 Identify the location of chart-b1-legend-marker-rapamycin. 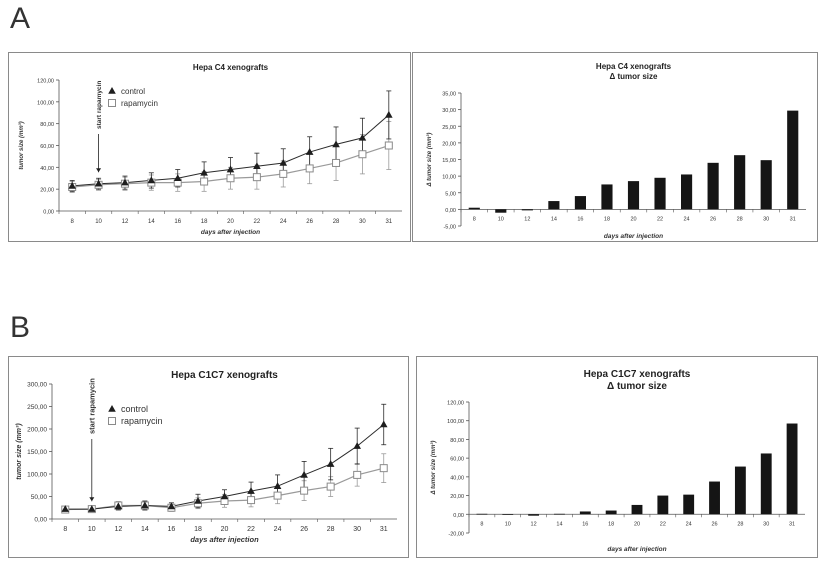
(112, 421).